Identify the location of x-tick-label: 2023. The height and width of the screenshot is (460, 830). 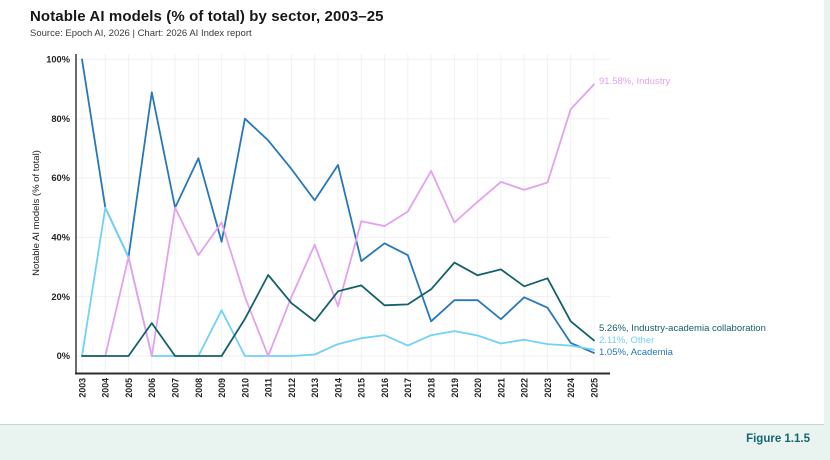
(548, 388).